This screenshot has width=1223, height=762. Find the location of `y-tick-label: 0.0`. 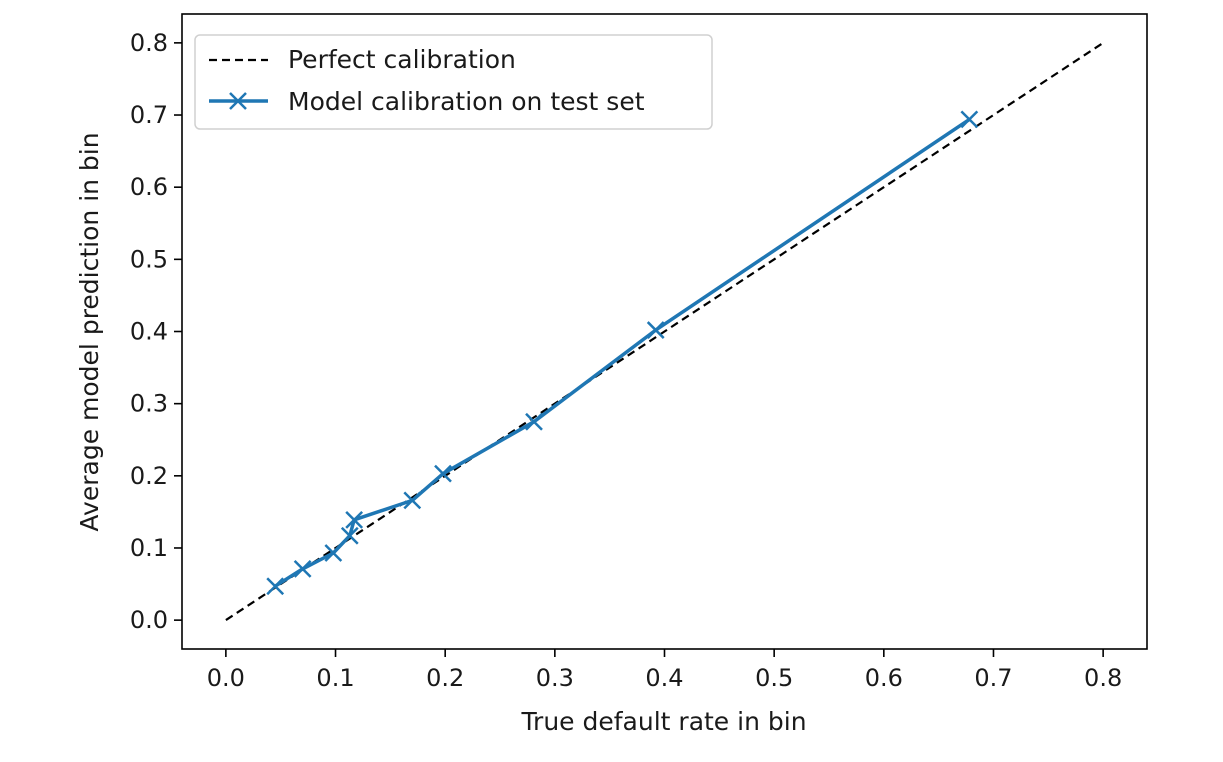

y-tick-label: 0.0 is located at coordinates (149, 620).